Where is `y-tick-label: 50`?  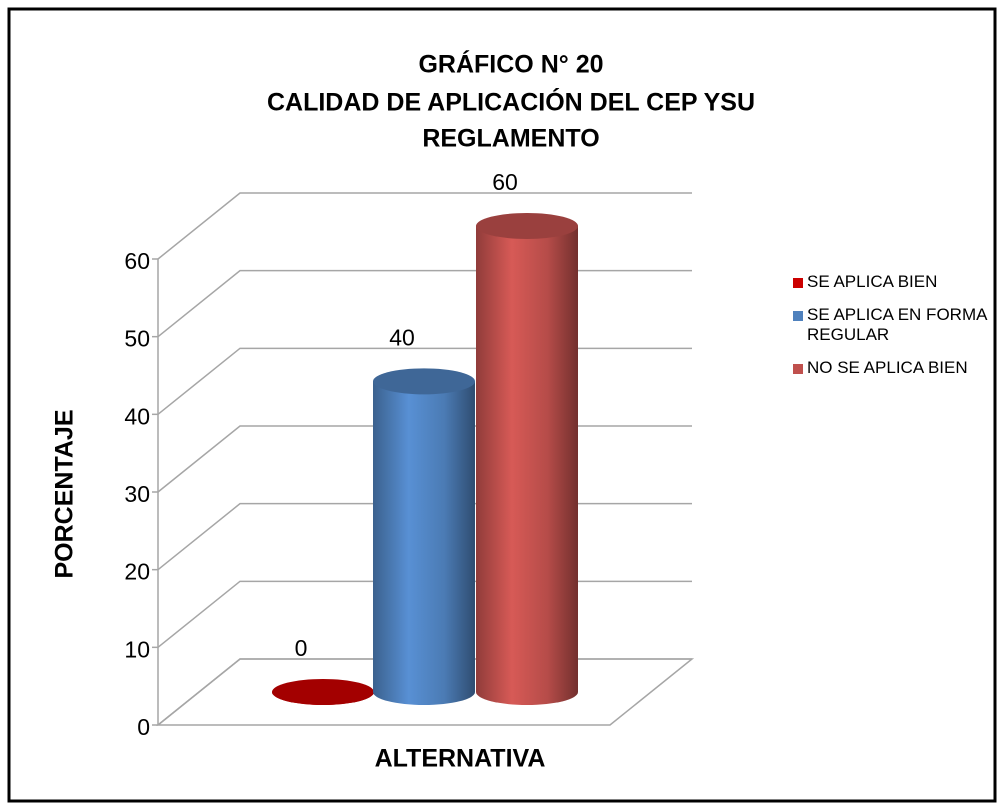
y-tick-label: 50 is located at coordinates (137, 339).